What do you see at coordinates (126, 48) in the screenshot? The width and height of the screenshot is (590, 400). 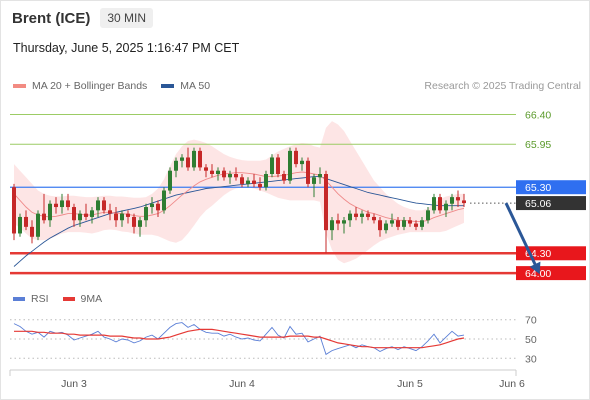 I see `timestamp: Thursday, June 5, 2025 1:16:47 PM CET` at bounding box center [126, 48].